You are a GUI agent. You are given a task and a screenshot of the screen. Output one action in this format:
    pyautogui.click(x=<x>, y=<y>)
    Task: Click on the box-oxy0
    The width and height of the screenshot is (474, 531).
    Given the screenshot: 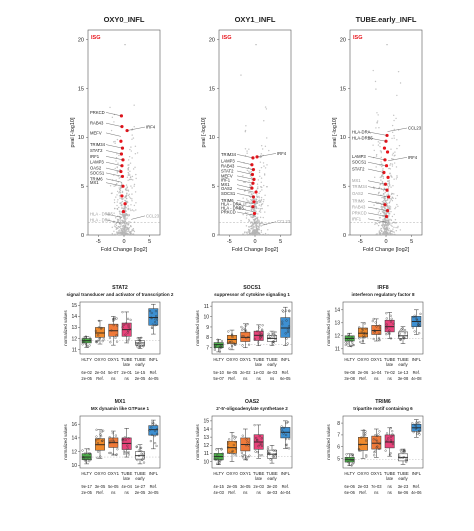 What is the action you would take?
    pyautogui.click(x=363, y=444)
    